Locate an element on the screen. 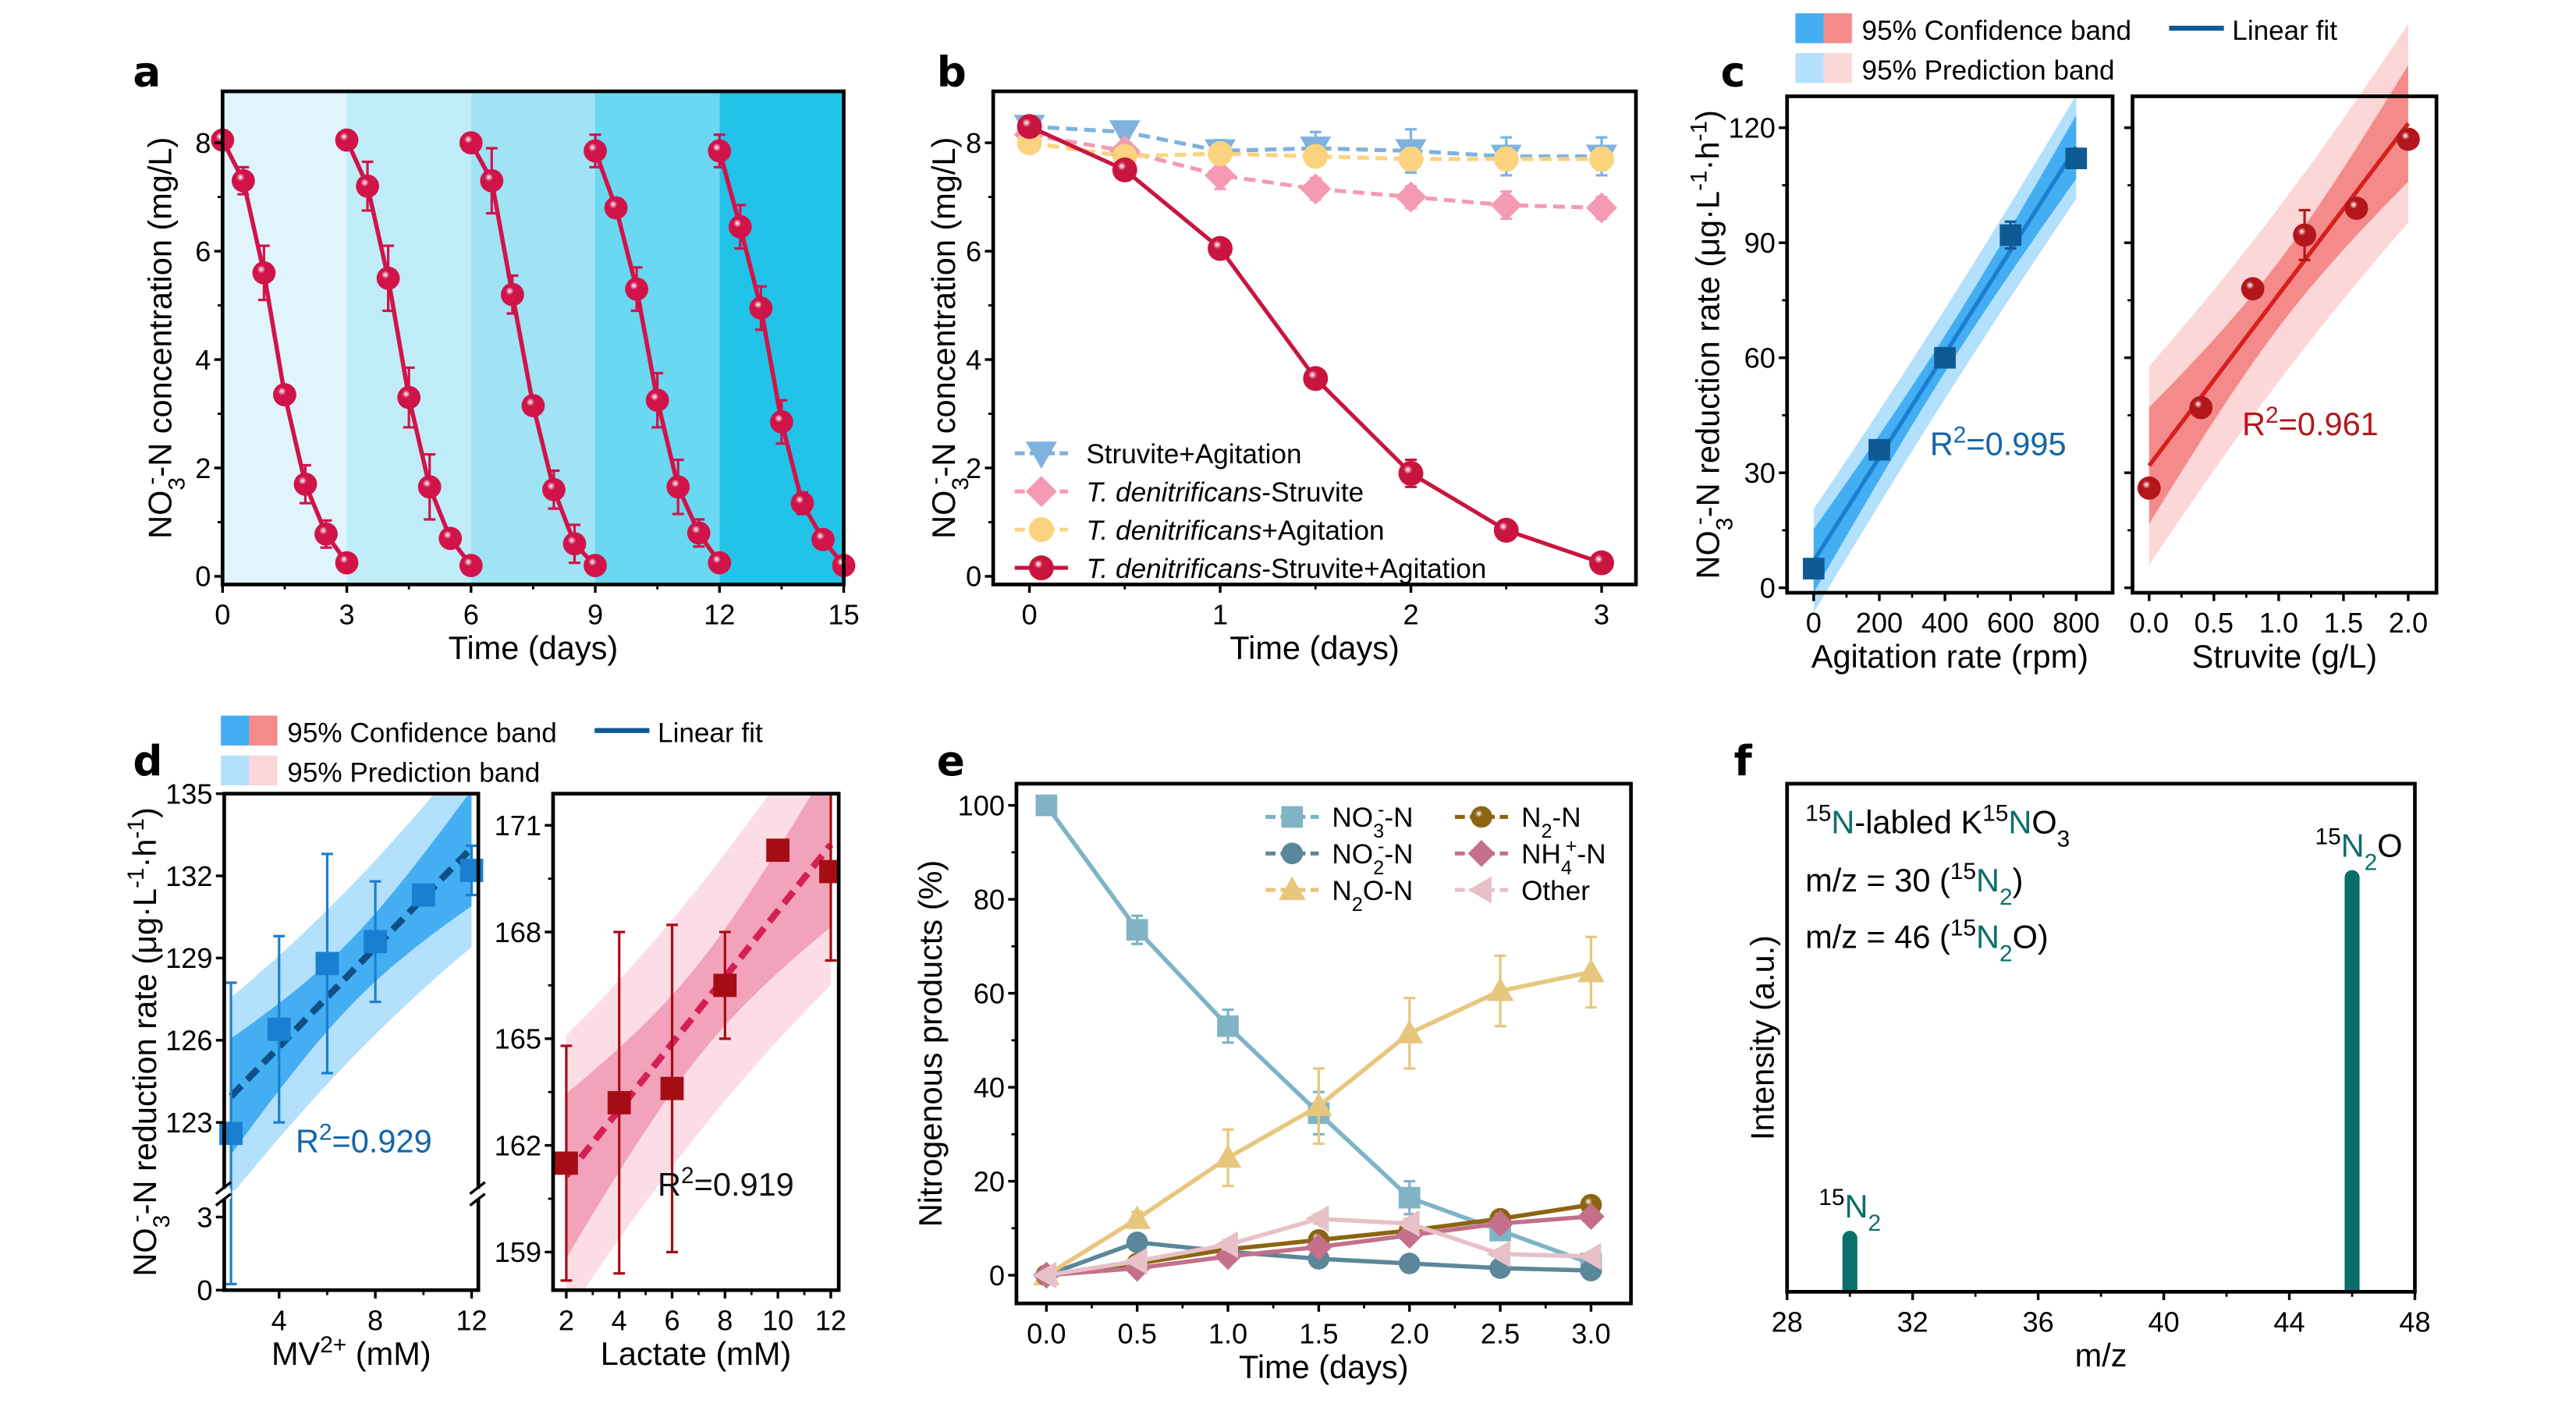  annotation-text: 15N-labled K15NO3 is located at coordinates (1937, 826).